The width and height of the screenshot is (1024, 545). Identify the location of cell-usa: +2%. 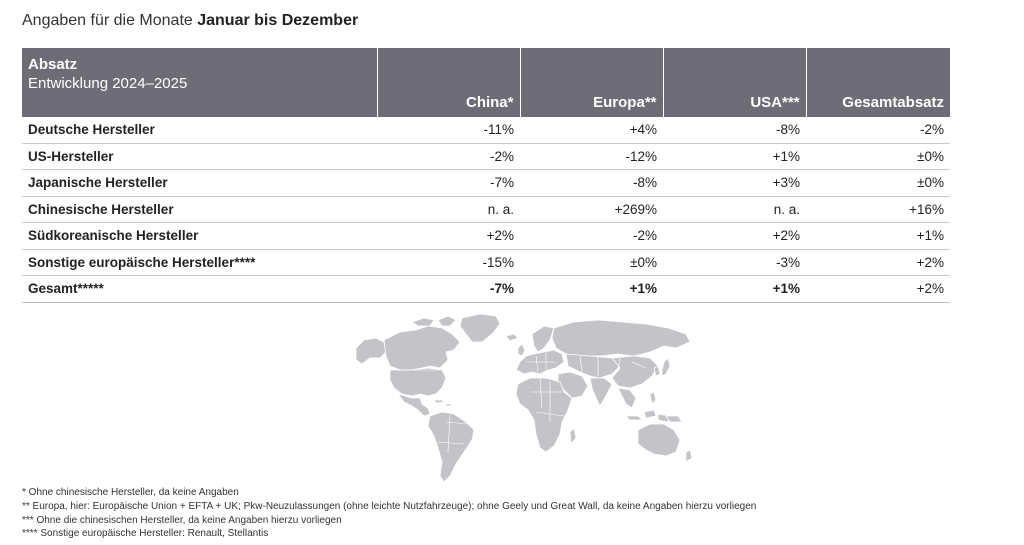
(734, 236).